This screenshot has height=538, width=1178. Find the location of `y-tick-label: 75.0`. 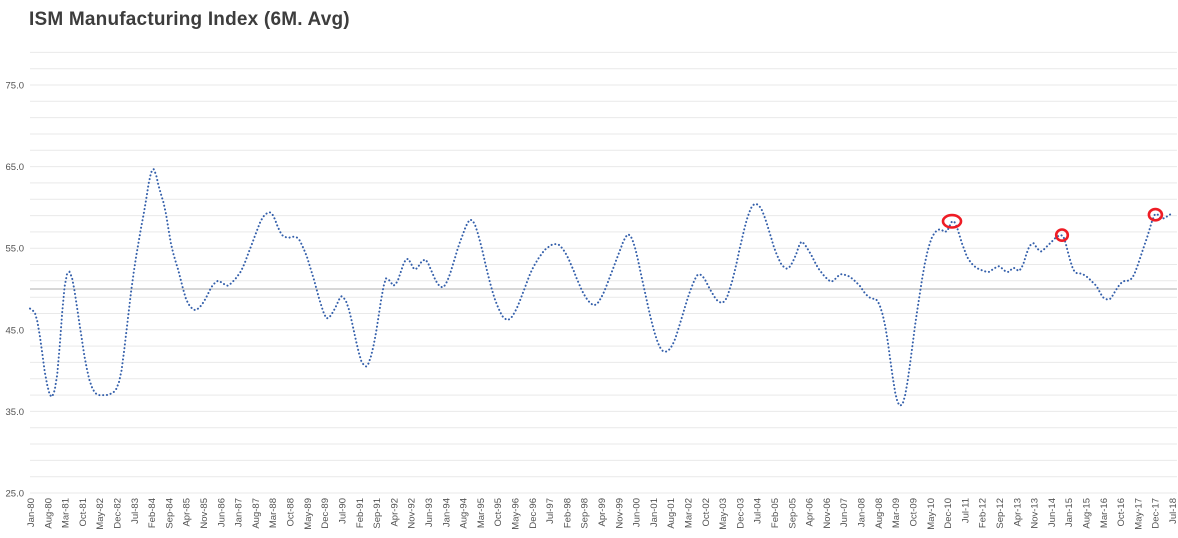

y-tick-label: 75.0 is located at coordinates (15, 86).